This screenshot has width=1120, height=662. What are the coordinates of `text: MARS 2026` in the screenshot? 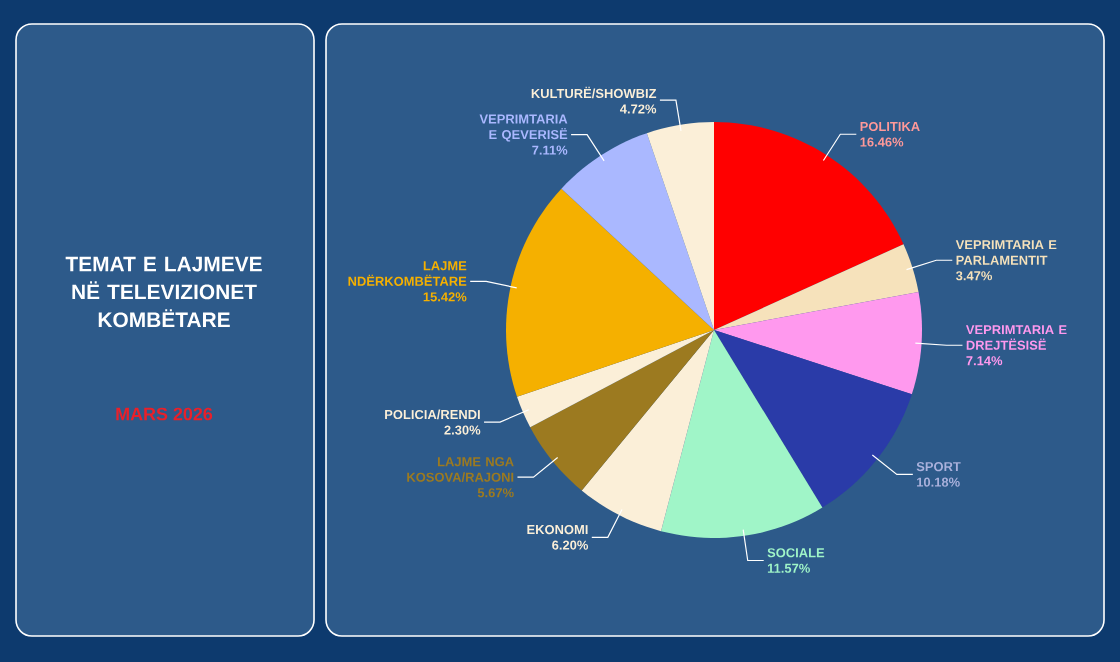 It's located at (164, 414).